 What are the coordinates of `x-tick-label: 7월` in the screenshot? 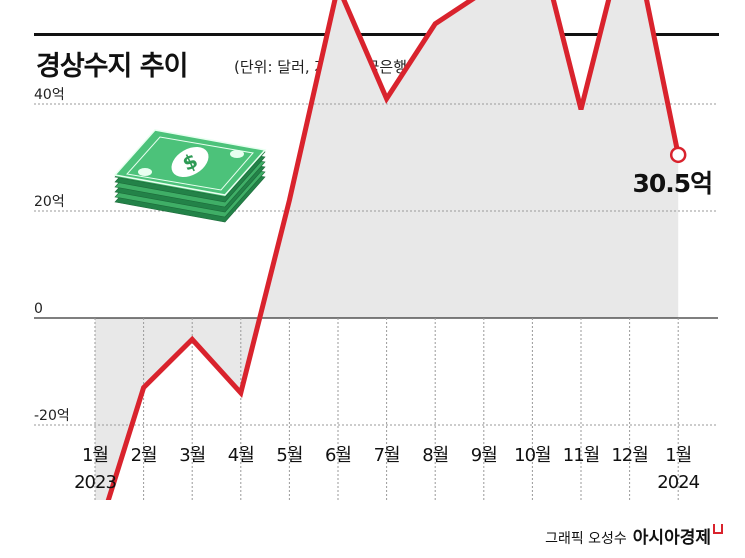 It's located at (387, 455).